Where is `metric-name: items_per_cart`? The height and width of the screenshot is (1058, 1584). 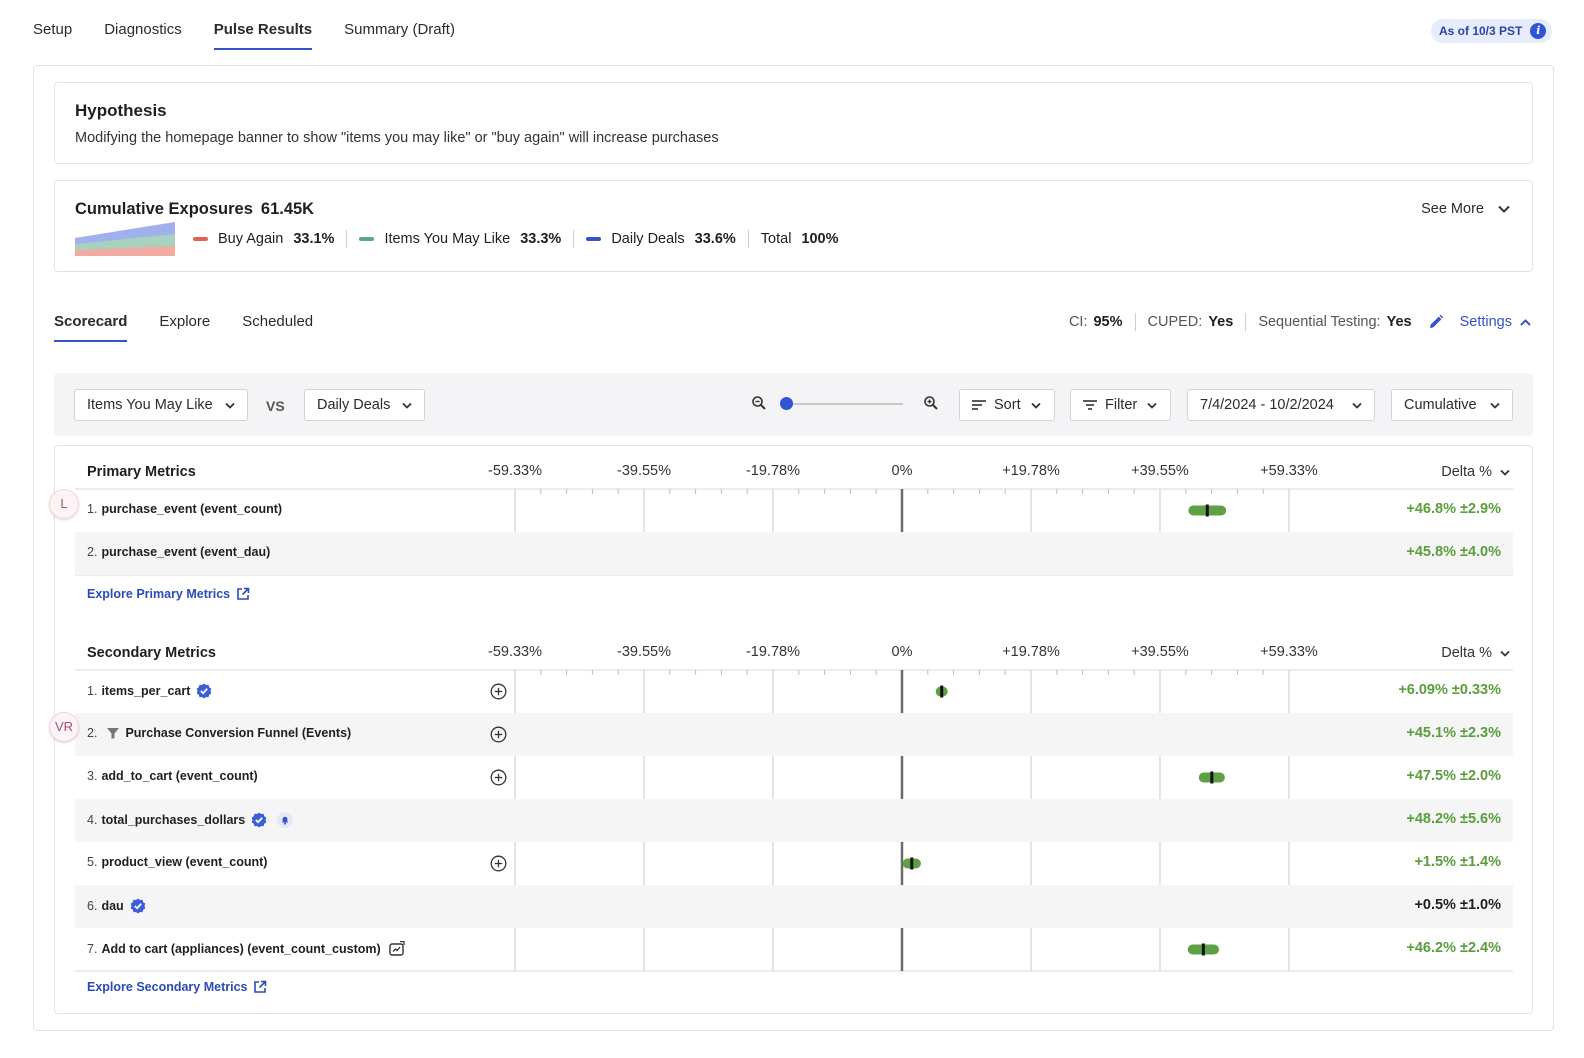
metric-name: items_per_cart is located at coordinates (146, 691).